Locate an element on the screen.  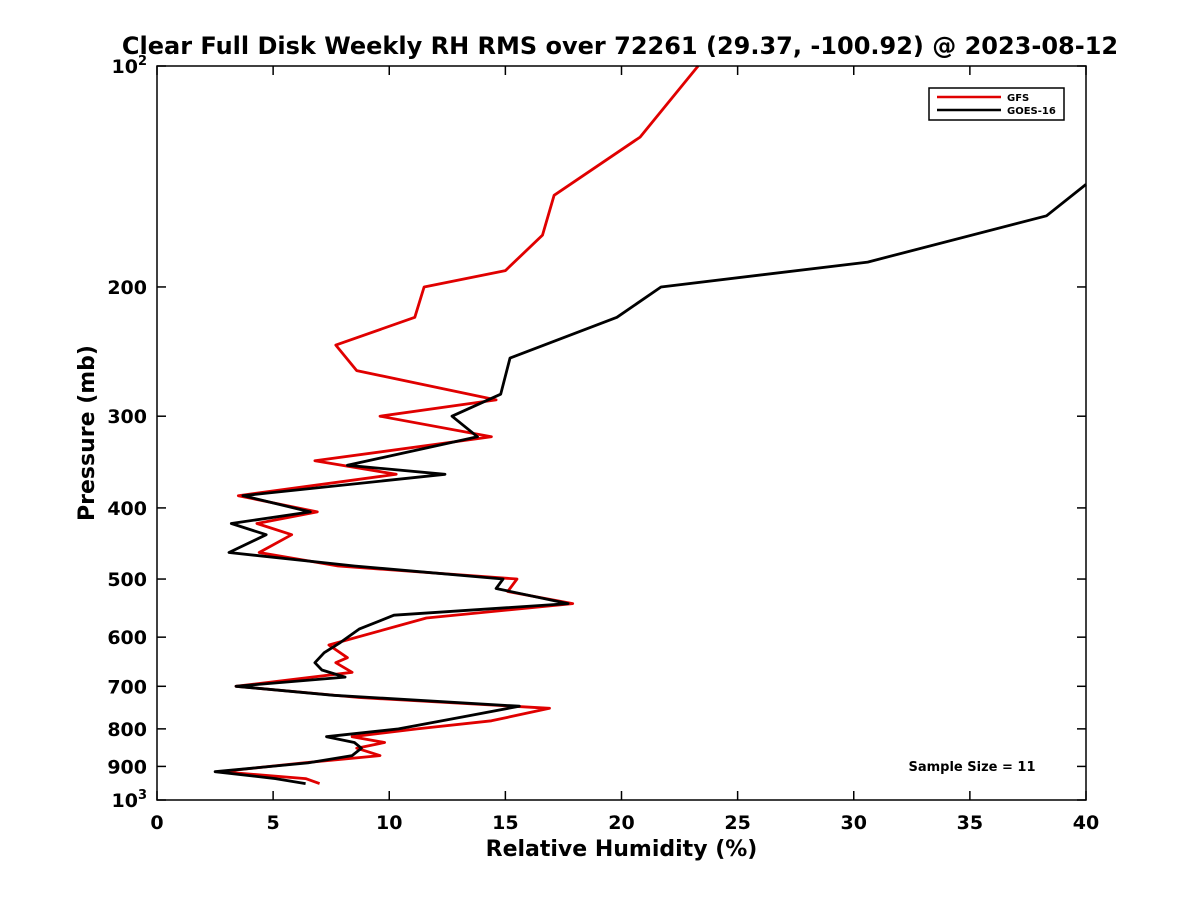
y-tick-label: 900 is located at coordinates (127, 767).